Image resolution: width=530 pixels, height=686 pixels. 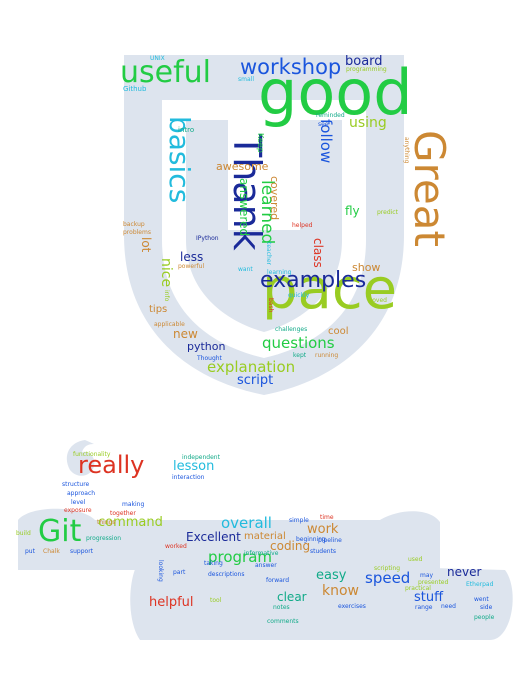 What do you see at coordinates (134, 224) in the screenshot?
I see `word-backup: backup` at bounding box center [134, 224].